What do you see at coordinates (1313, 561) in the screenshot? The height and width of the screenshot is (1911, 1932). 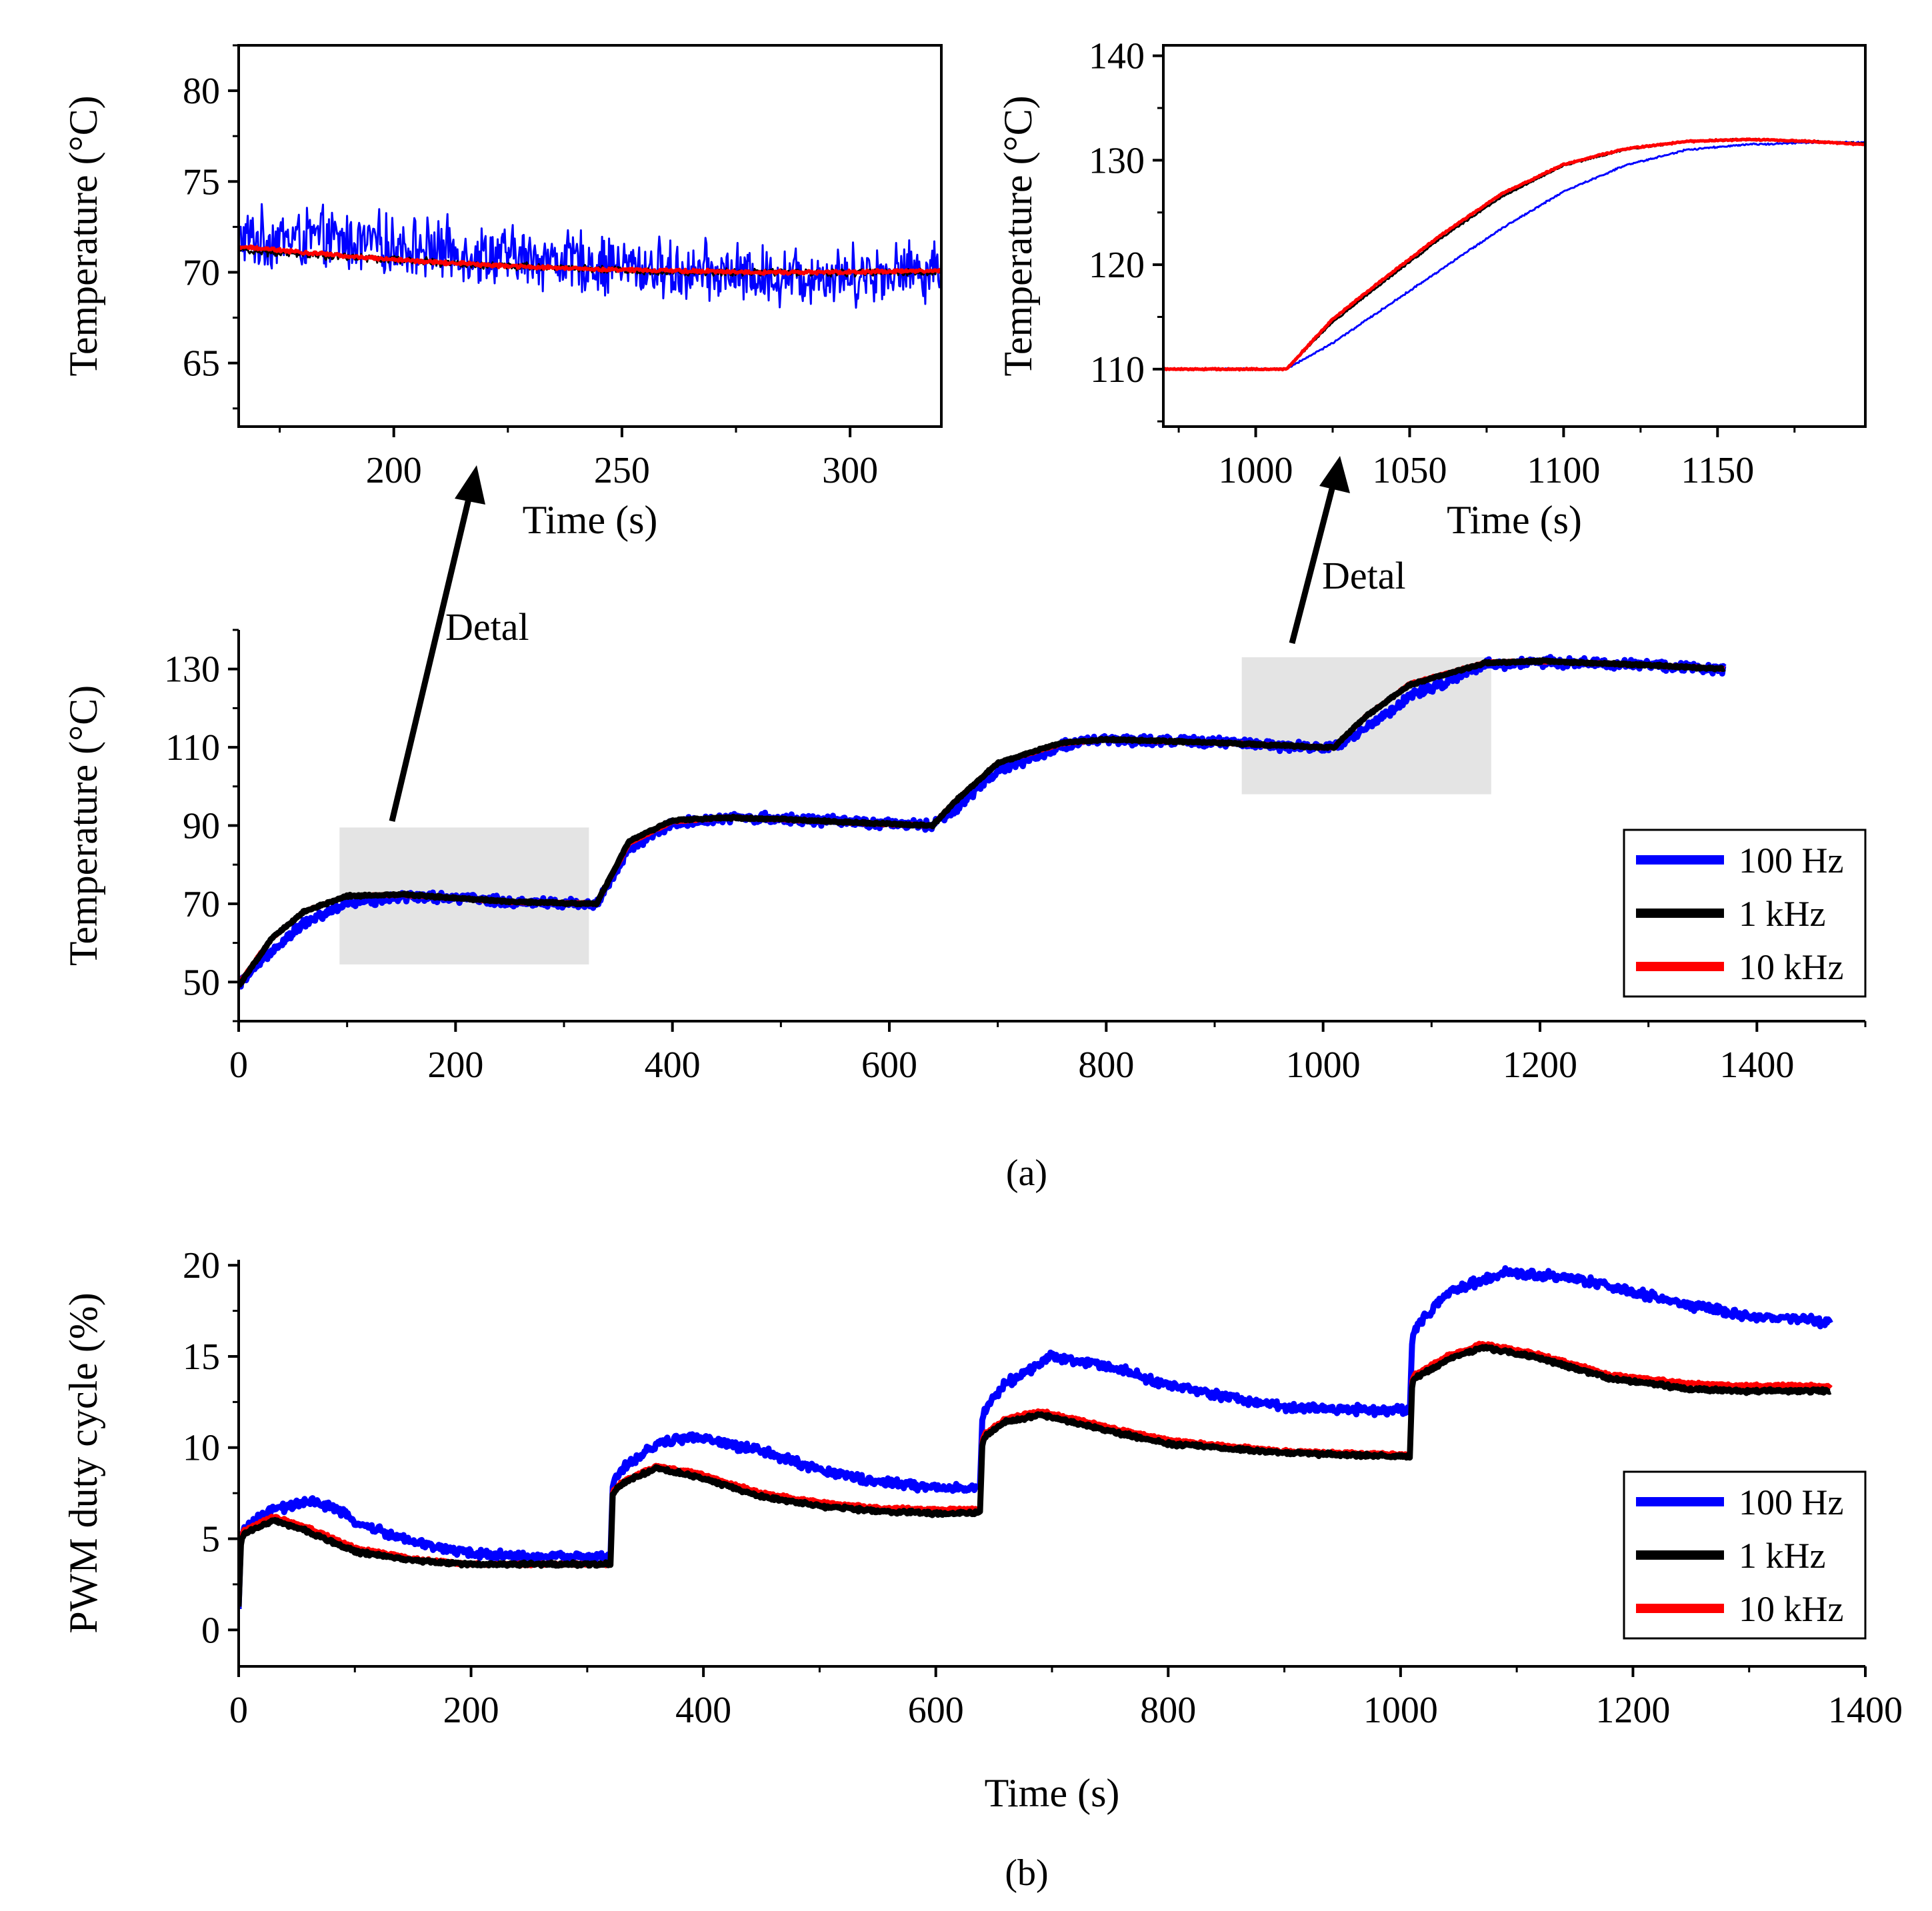 I see `detail-arrow-right-shaft` at bounding box center [1313, 561].